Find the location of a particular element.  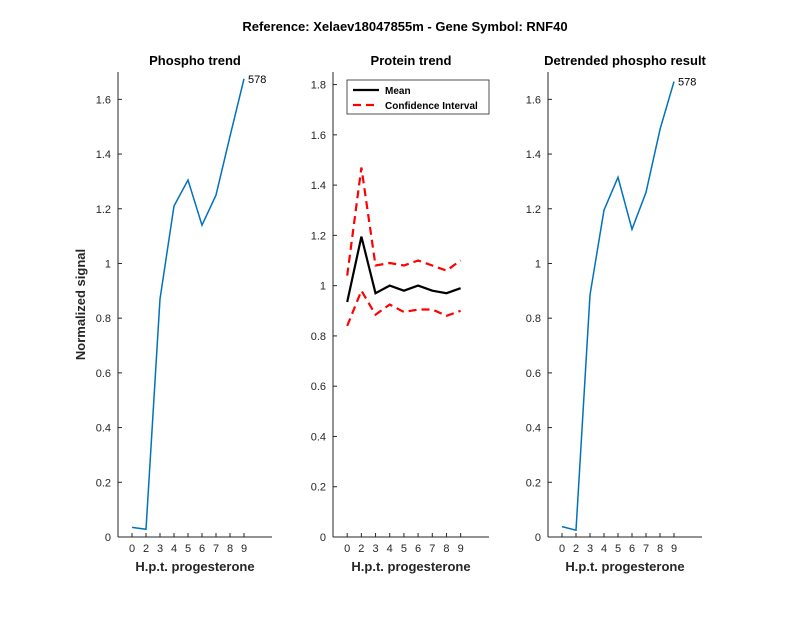

y-tick-label: 1.8 is located at coordinates (318, 86).